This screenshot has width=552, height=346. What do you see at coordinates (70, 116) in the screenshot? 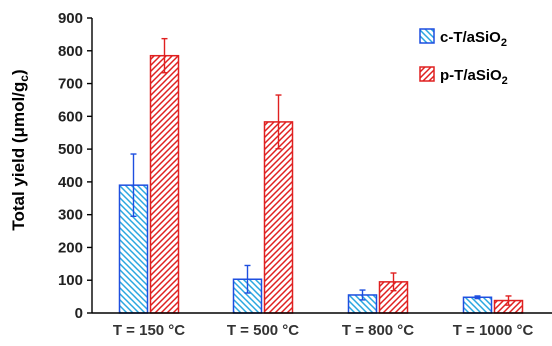
I see `y-tick-label: 600` at bounding box center [70, 116].